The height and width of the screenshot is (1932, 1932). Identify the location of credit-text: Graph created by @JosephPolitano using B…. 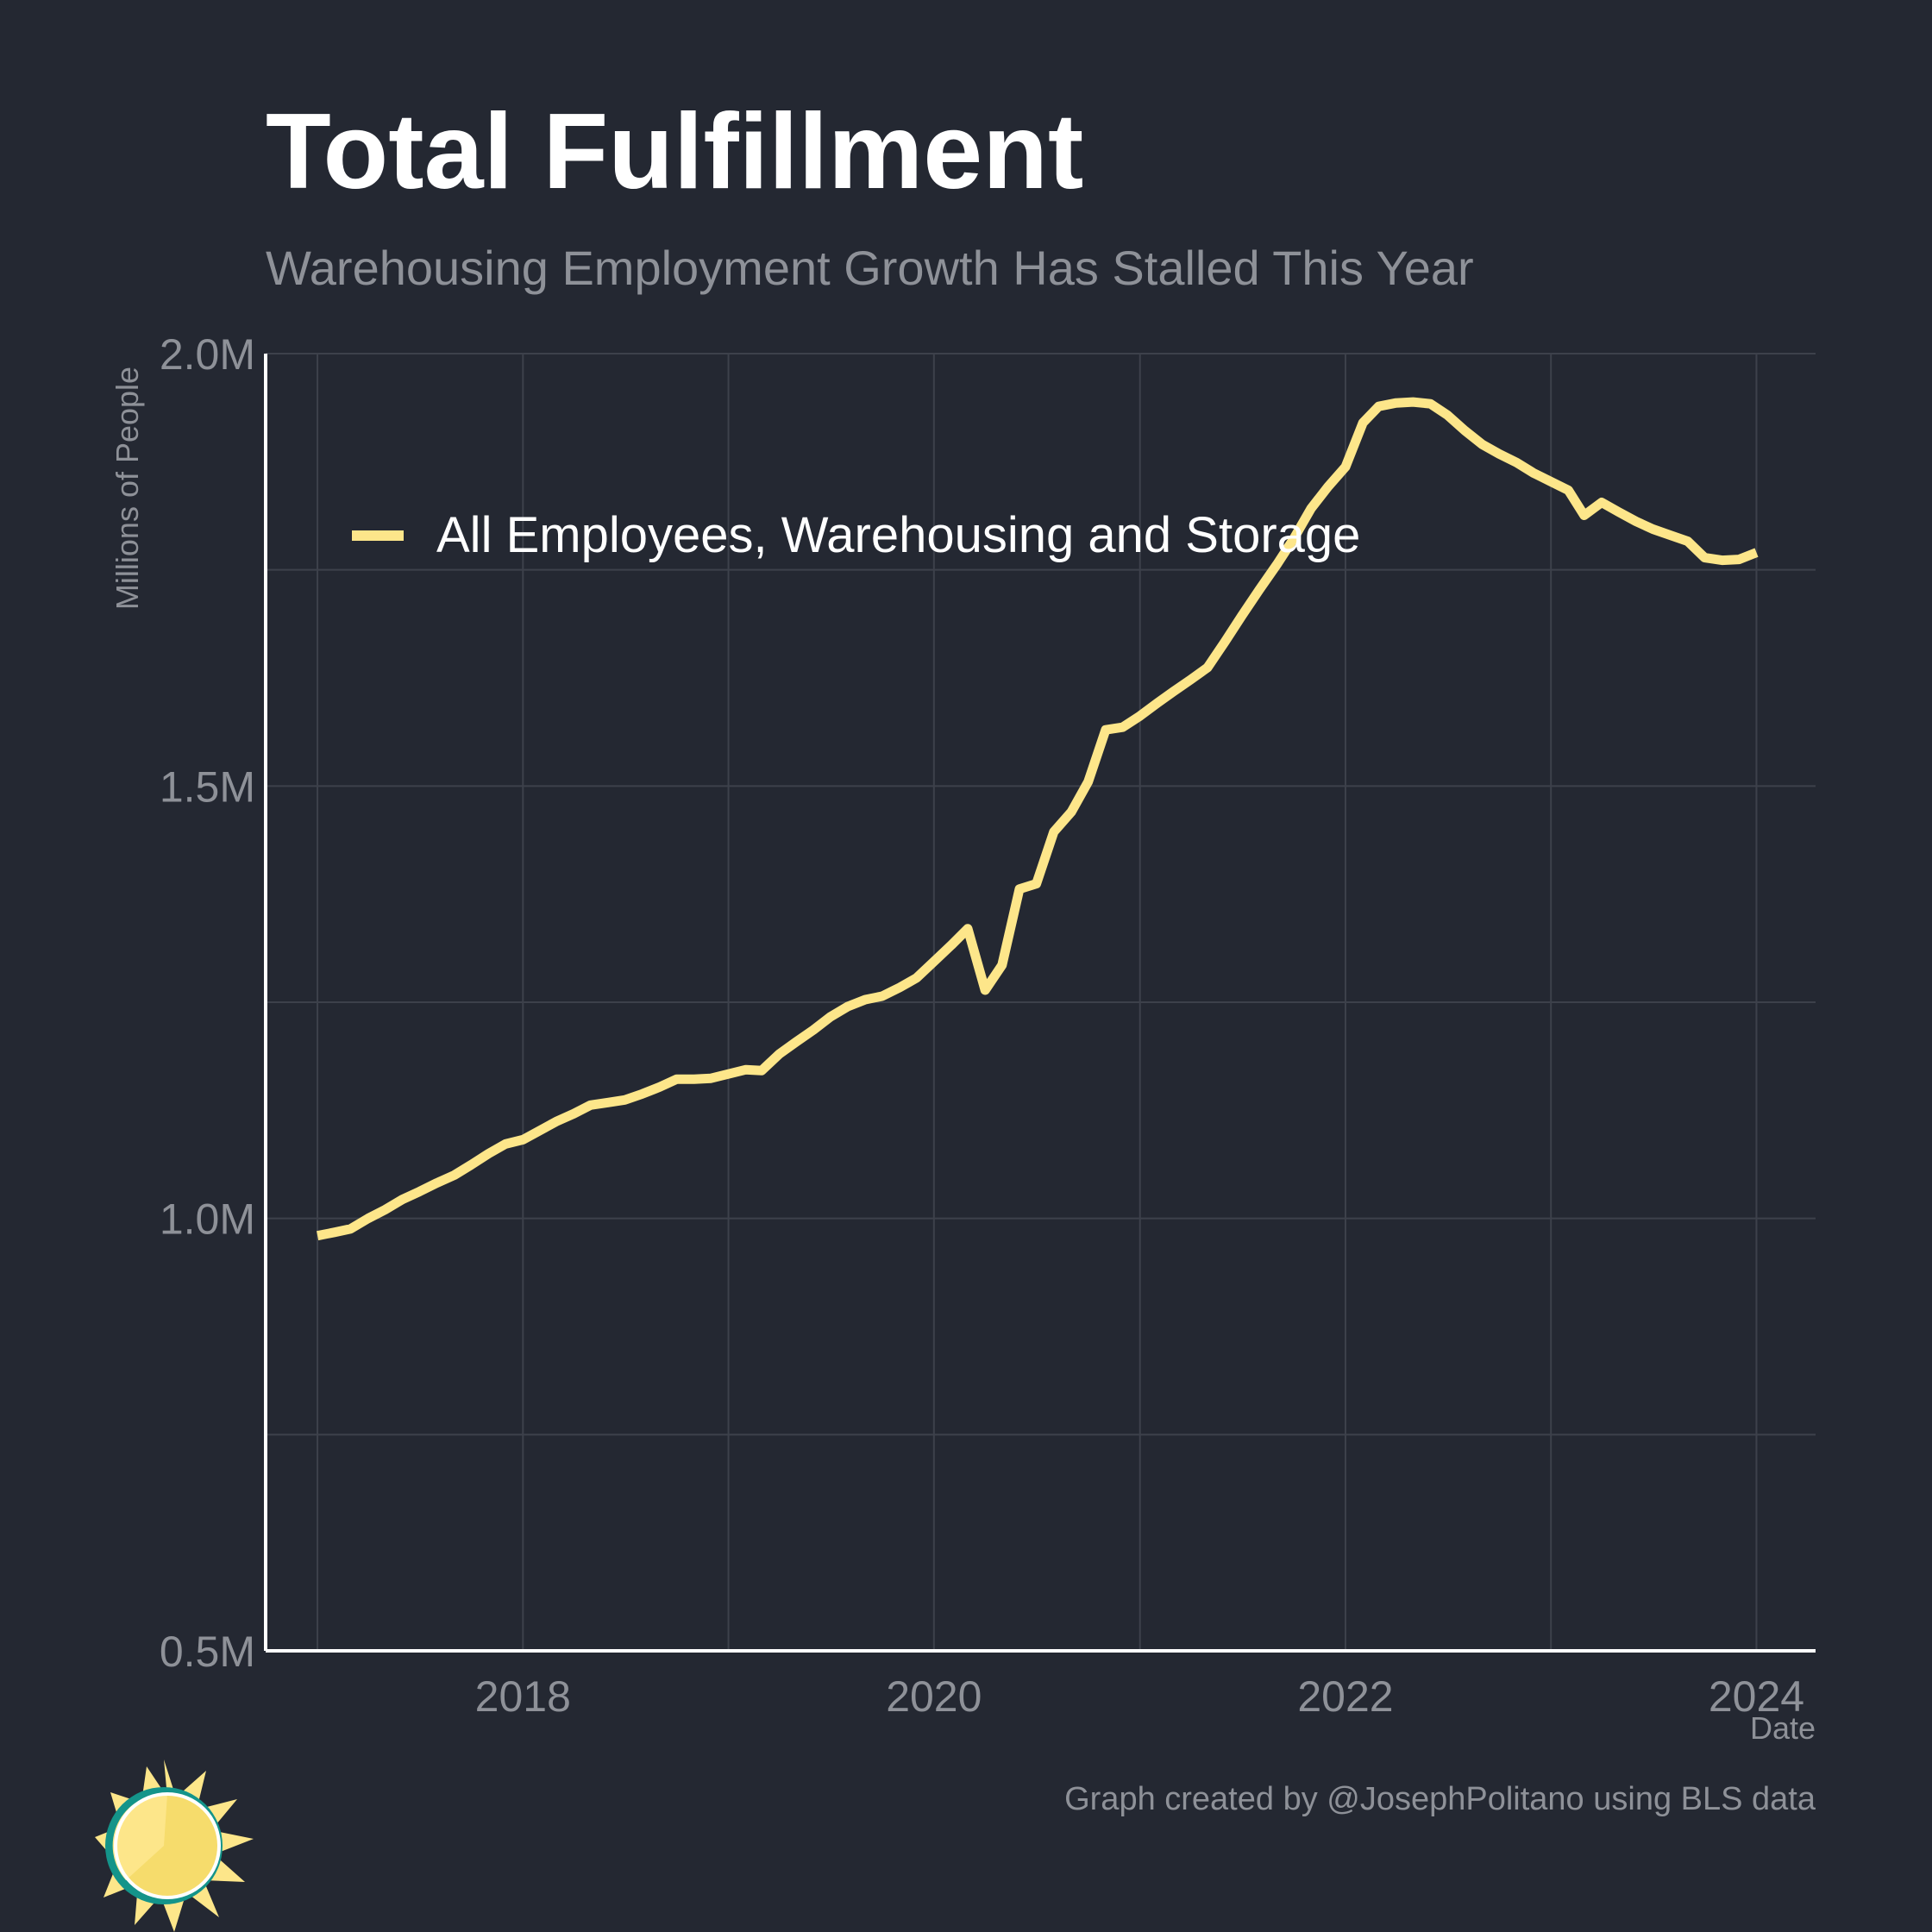
(1440, 1799).